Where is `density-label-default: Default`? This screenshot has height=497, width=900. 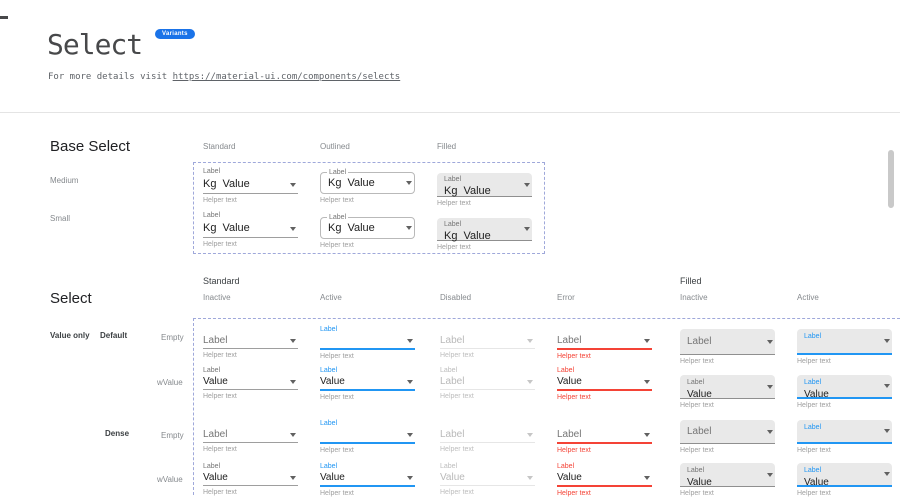
density-label-default: Default is located at coordinates (114, 335).